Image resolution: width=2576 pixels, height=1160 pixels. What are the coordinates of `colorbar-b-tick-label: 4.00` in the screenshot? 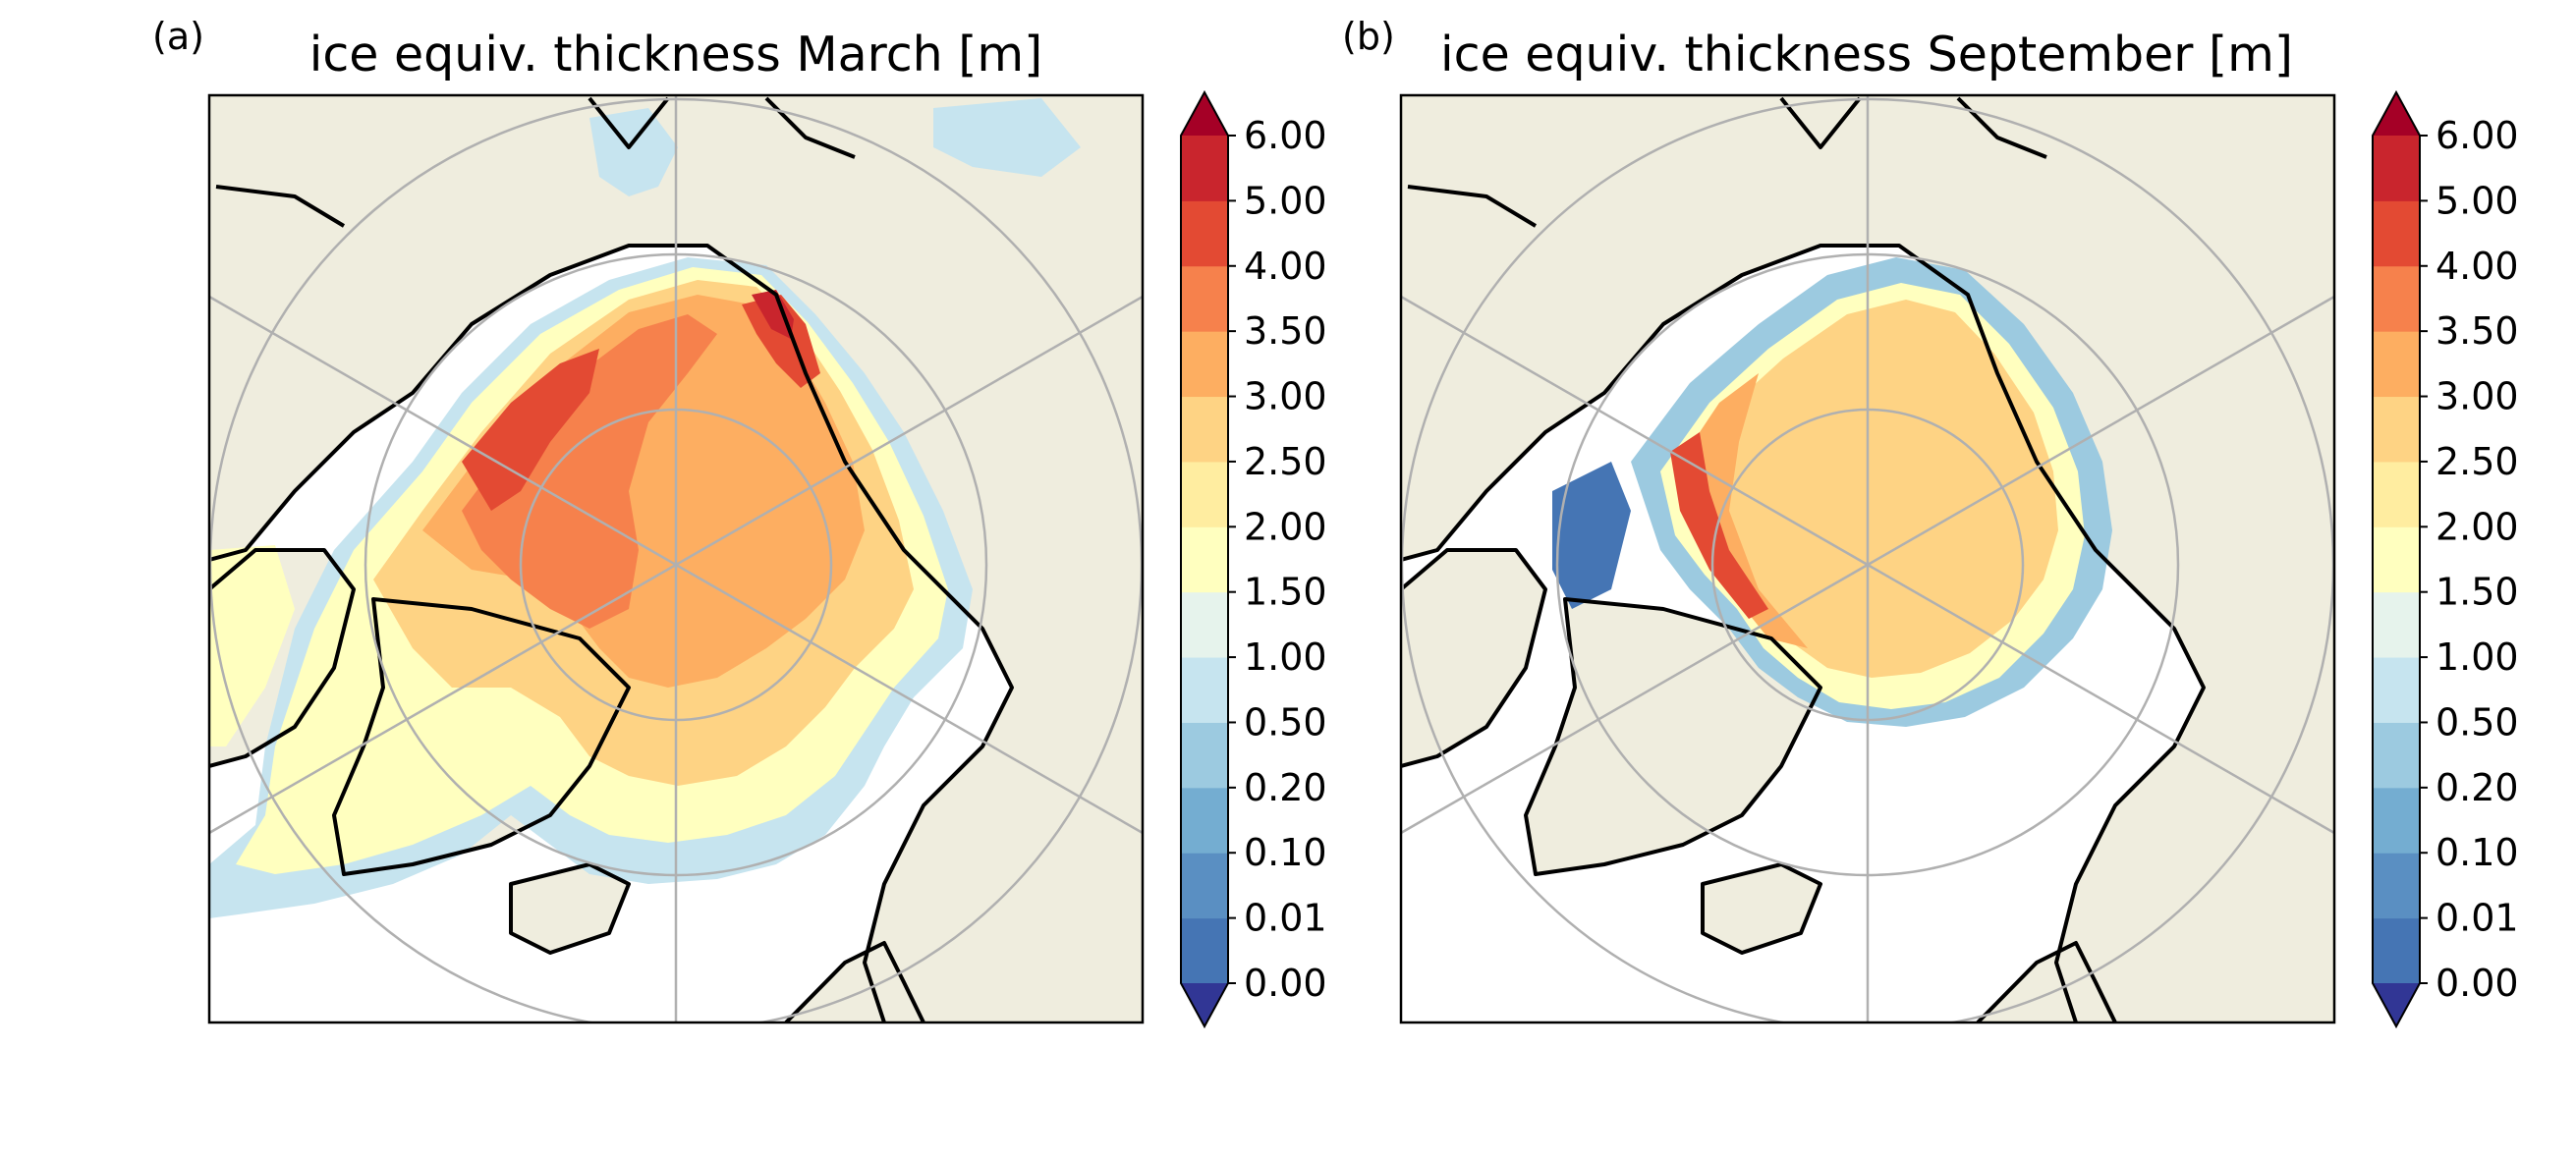 It's located at (2477, 266).